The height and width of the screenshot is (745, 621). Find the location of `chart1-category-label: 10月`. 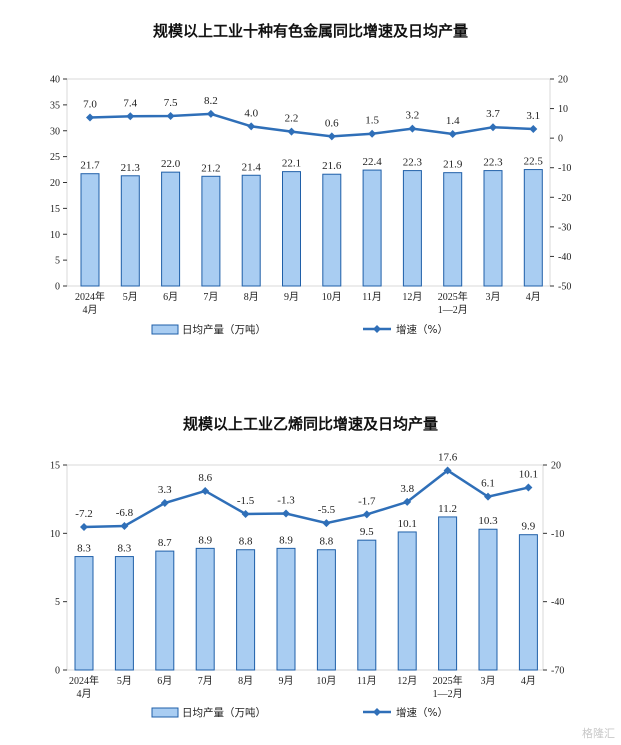

chart1-category-label: 10月 is located at coordinates (332, 297).